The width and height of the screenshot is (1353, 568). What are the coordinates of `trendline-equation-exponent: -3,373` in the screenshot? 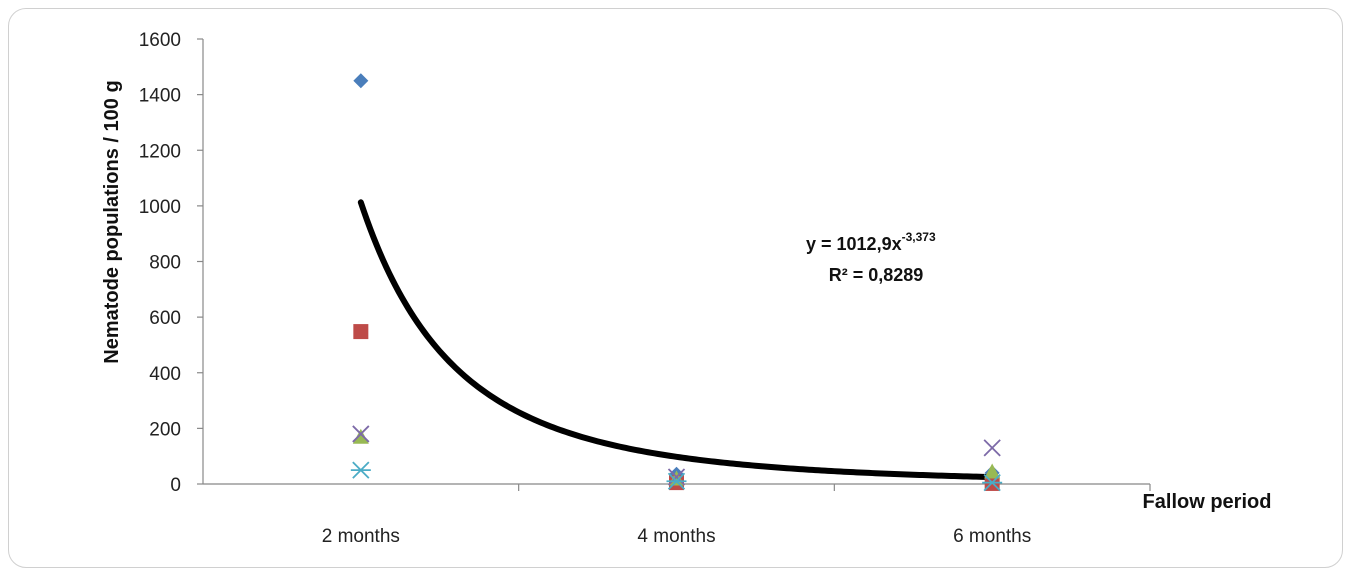 It's located at (919, 237).